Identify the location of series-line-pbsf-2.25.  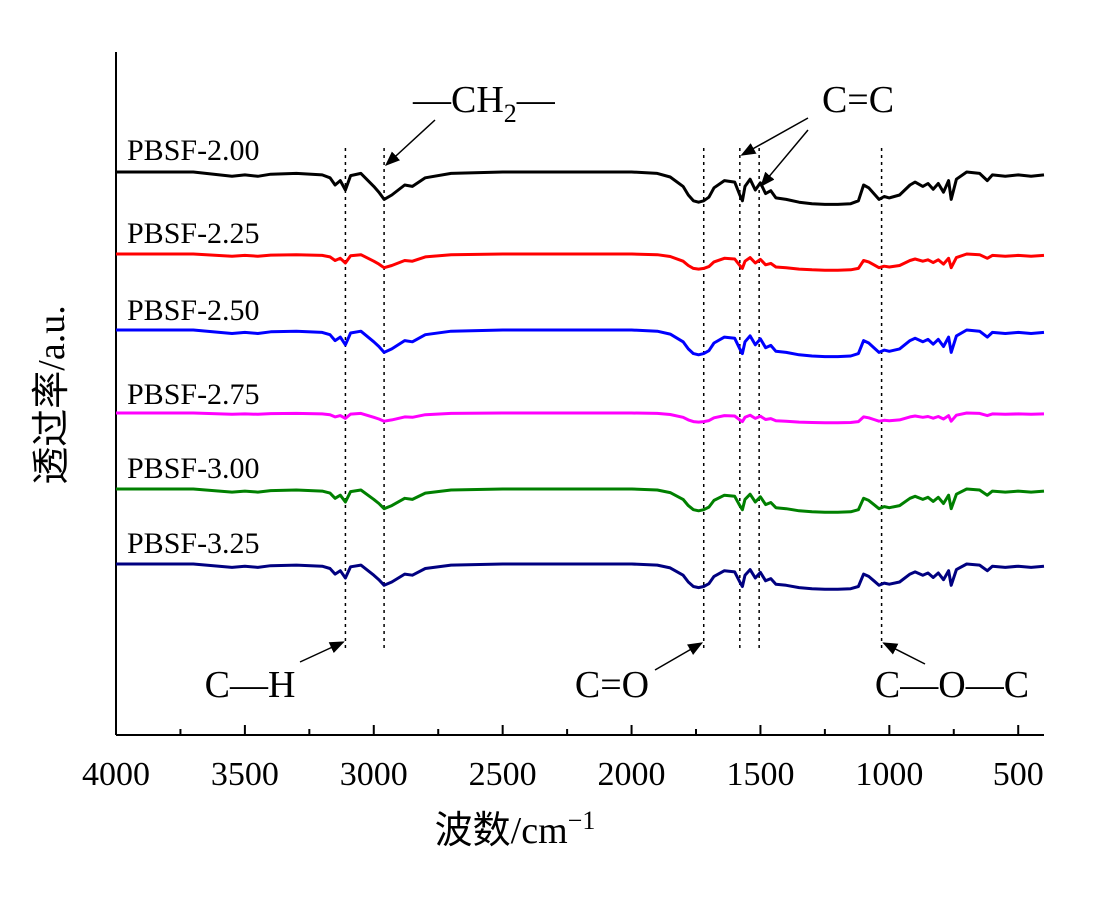
(580, 262).